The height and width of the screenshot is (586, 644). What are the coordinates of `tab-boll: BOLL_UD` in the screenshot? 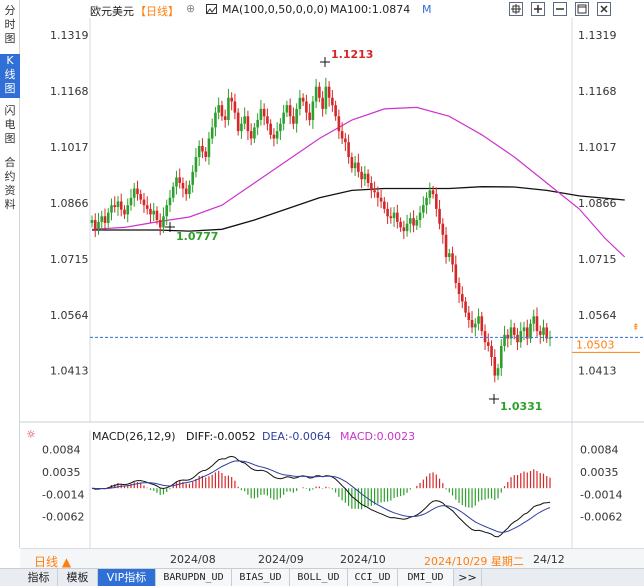 It's located at (319, 577).